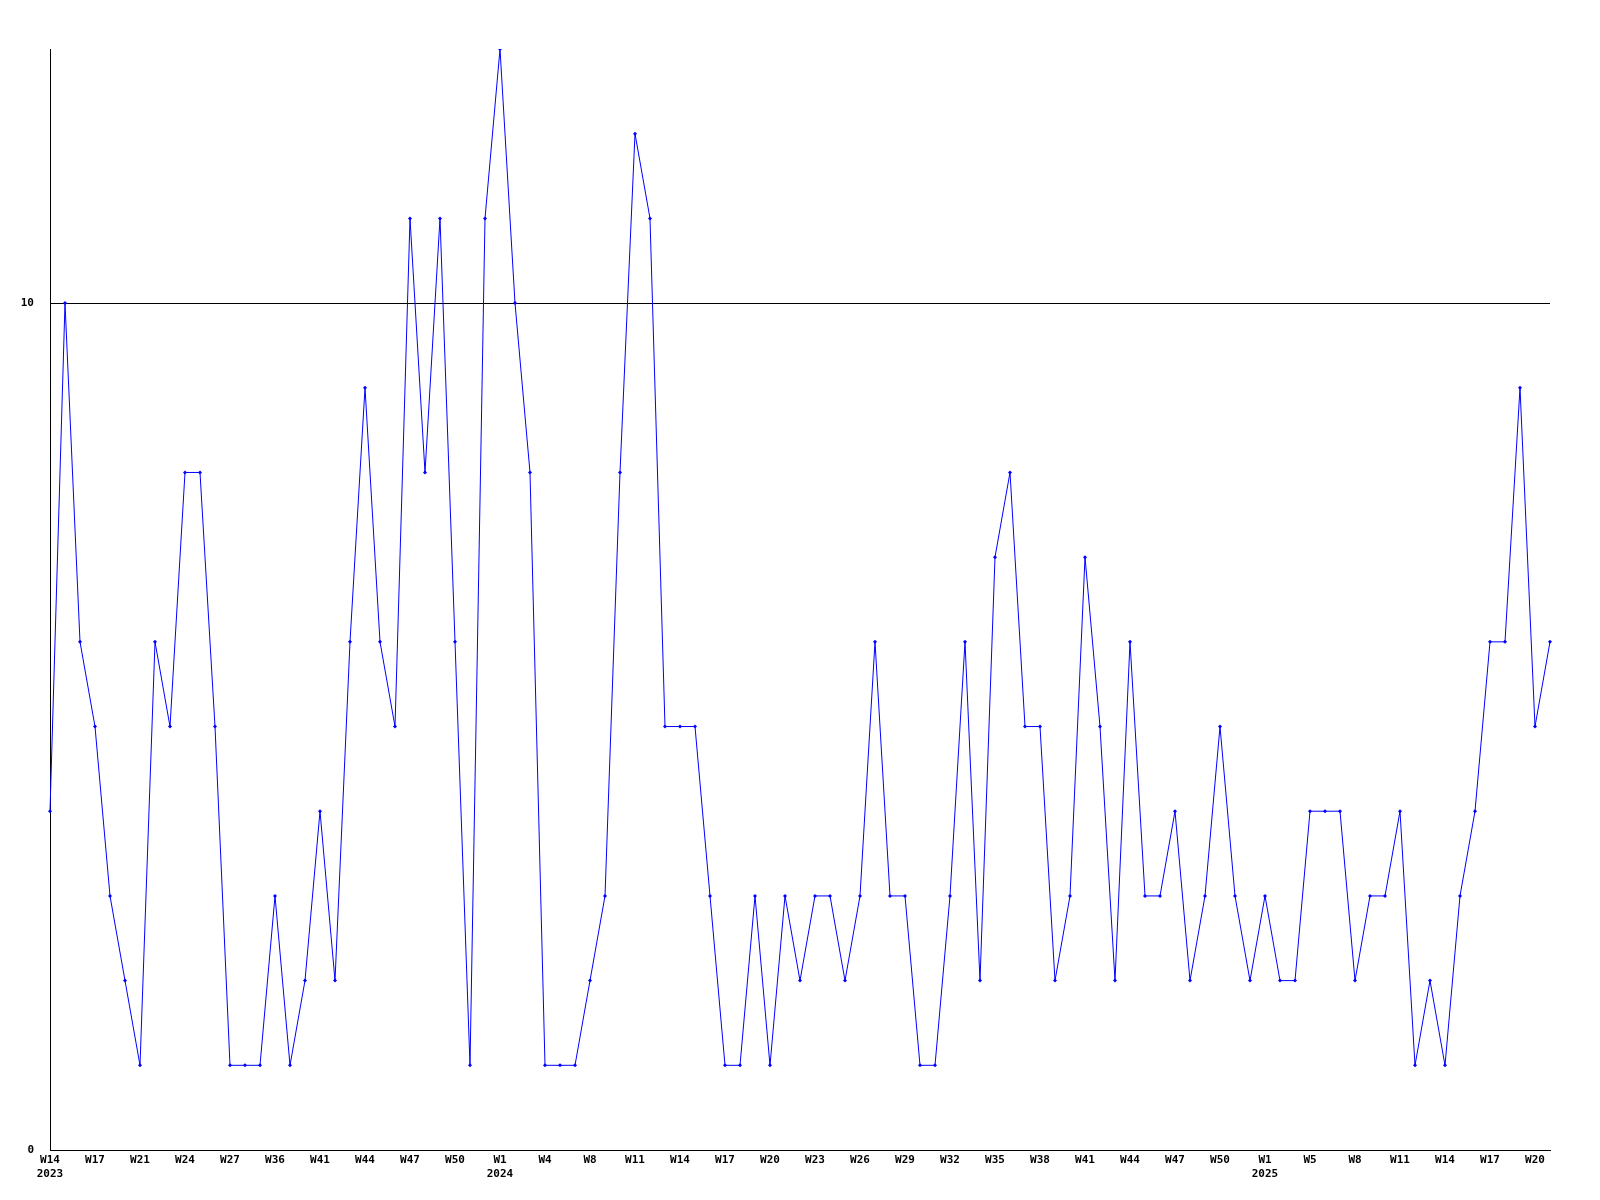 The height and width of the screenshot is (1200, 1600). Describe the element at coordinates (1310, 1160) in the screenshot. I see `x-tick-label: W5` at that location.